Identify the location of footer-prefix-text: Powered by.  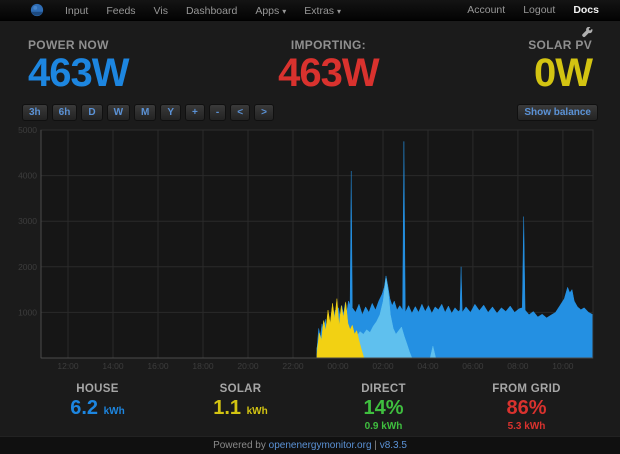
(239, 445).